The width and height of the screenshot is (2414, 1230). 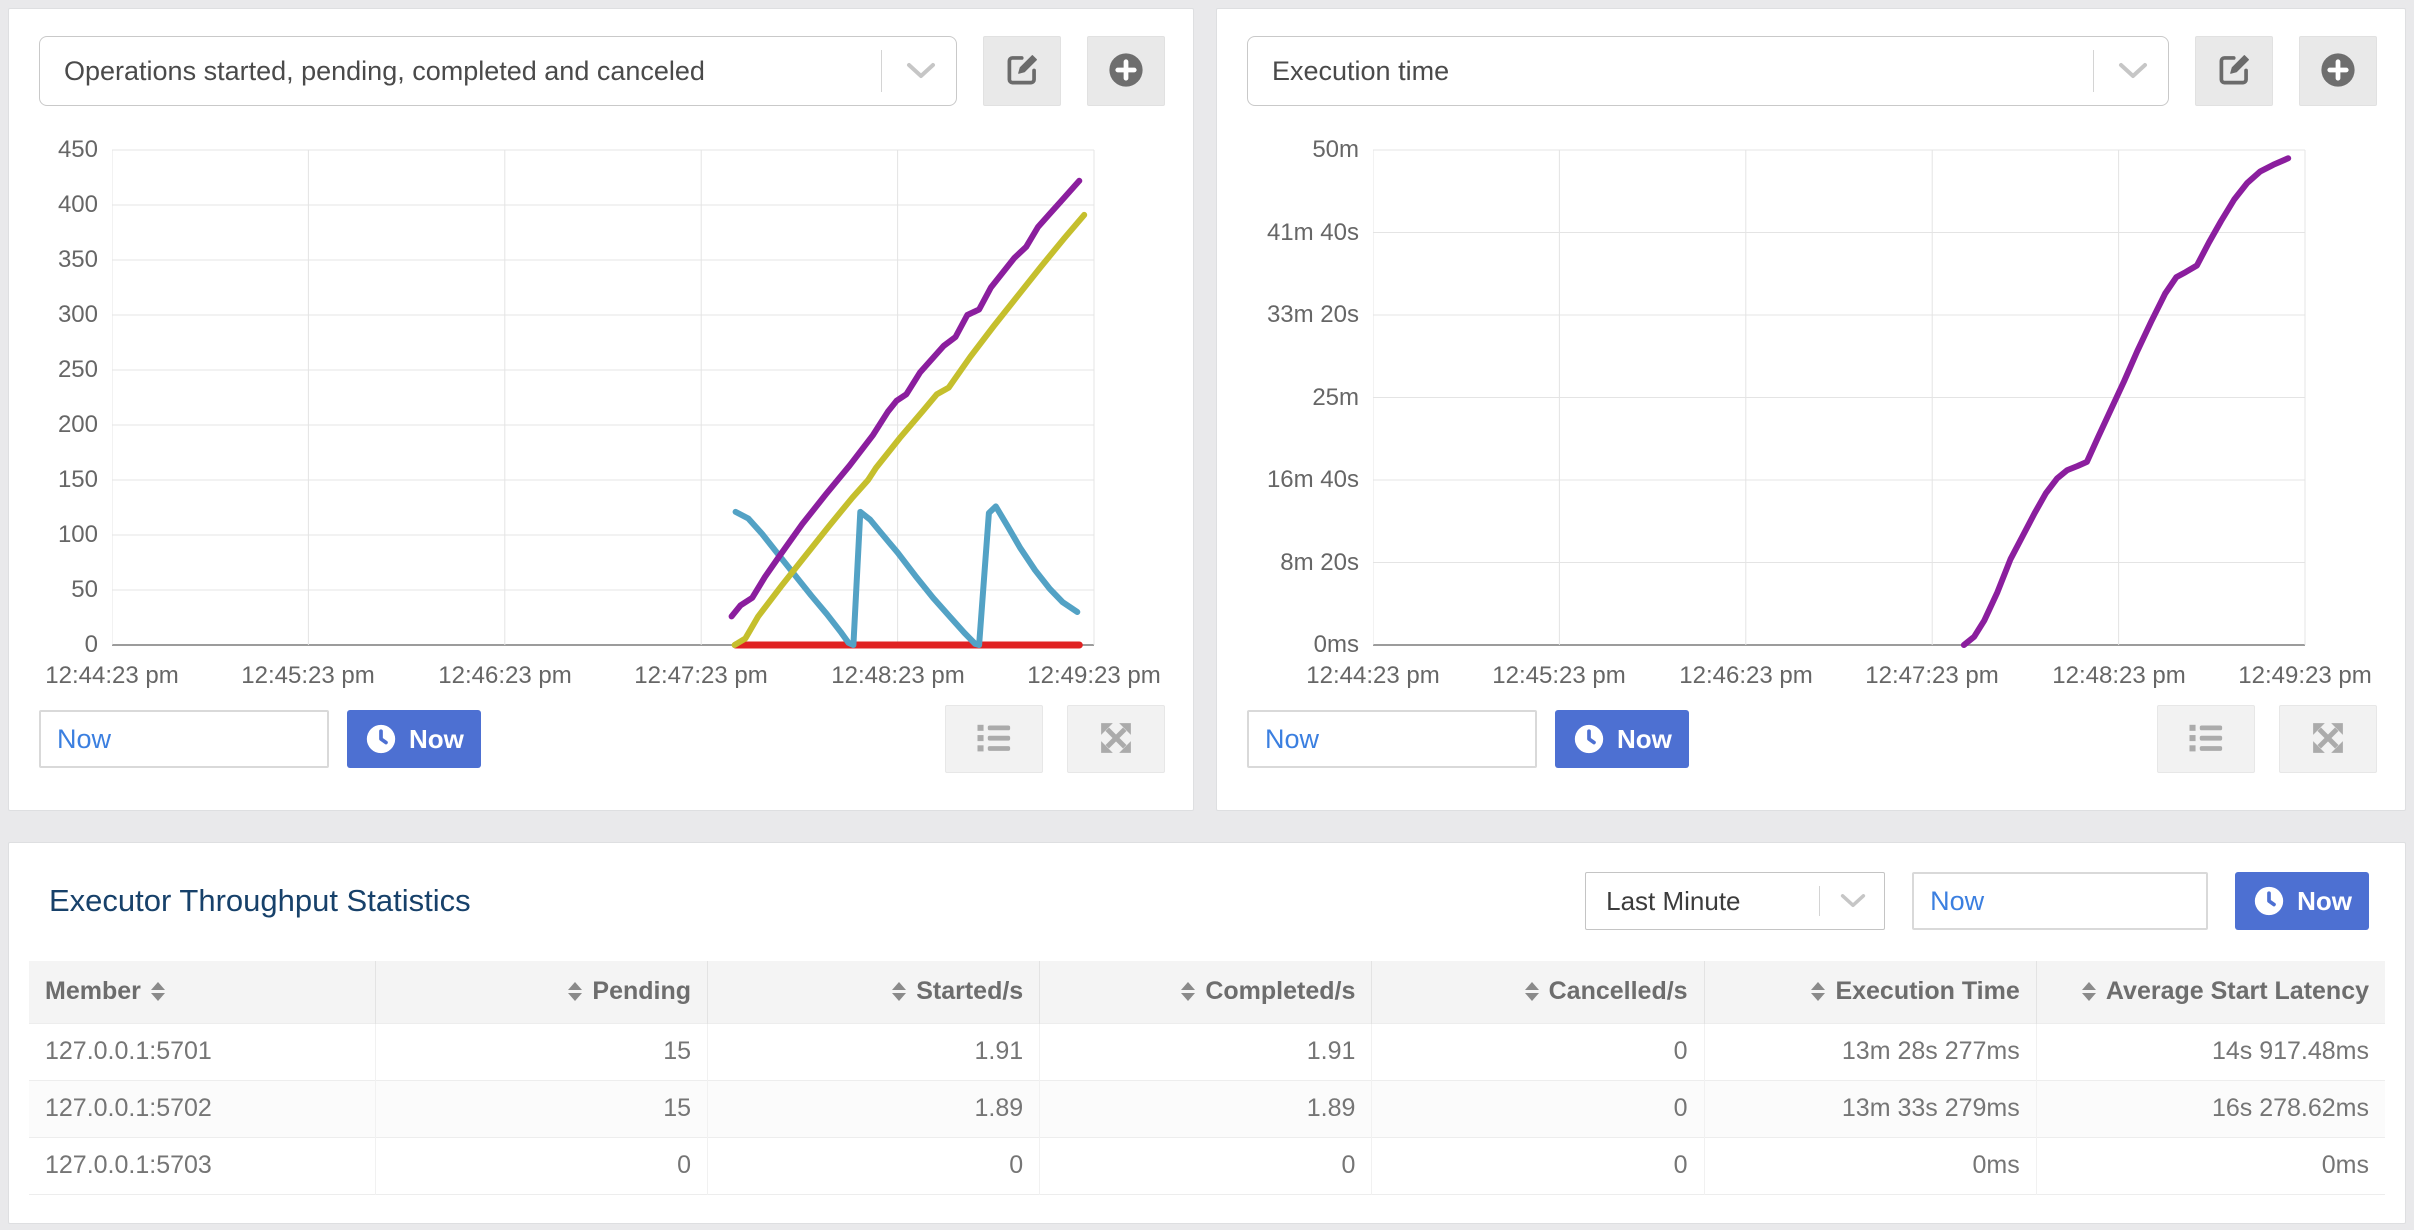 I want to click on y-axis-tick-label: 250, so click(x=77, y=369).